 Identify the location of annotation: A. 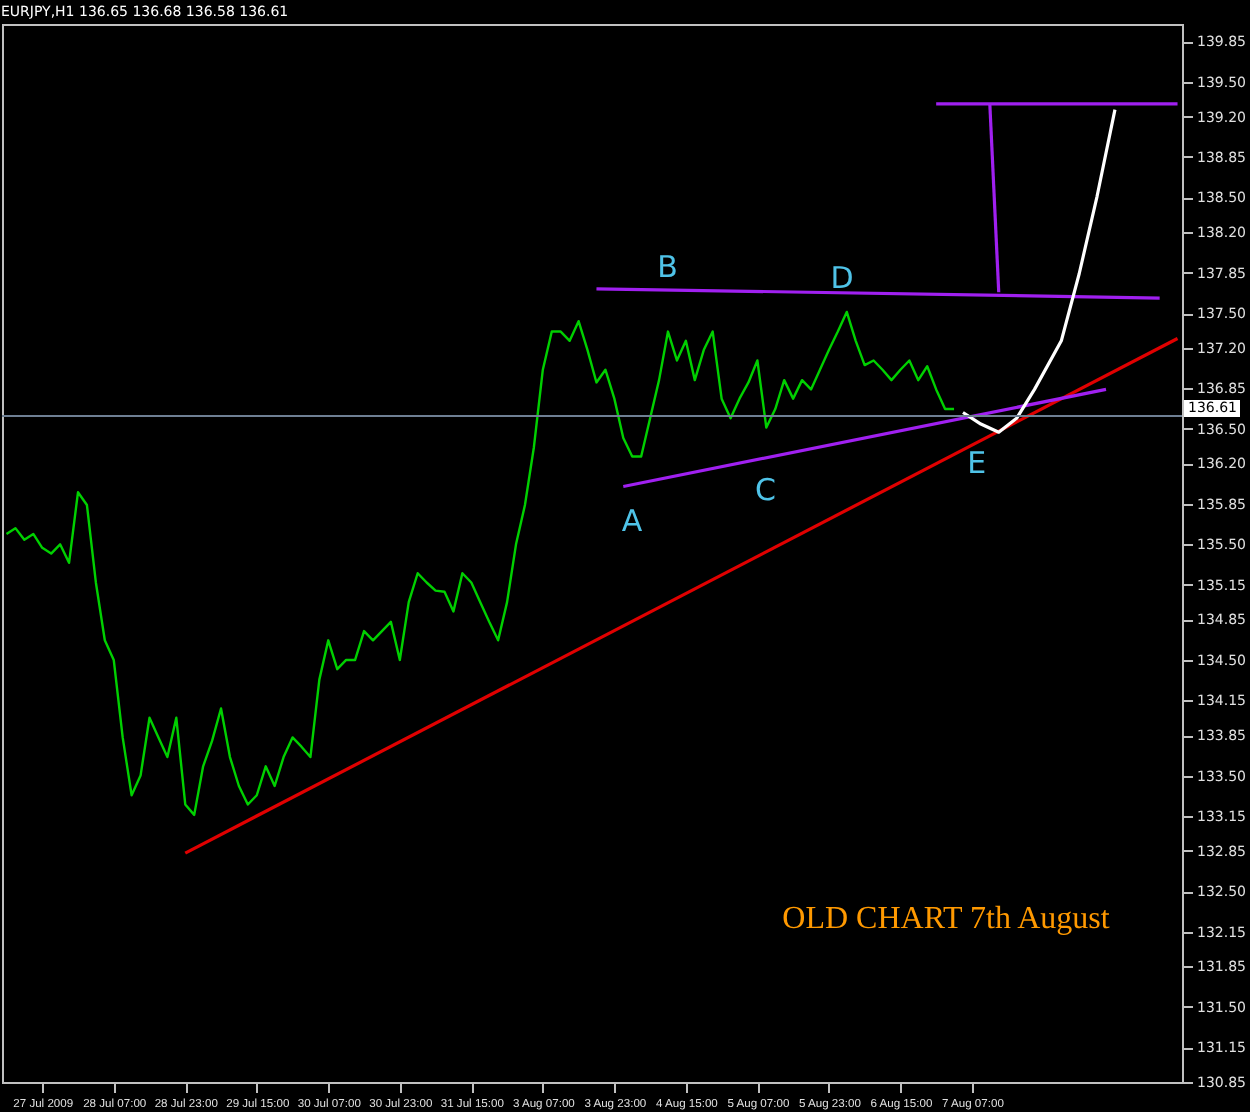
(632, 521).